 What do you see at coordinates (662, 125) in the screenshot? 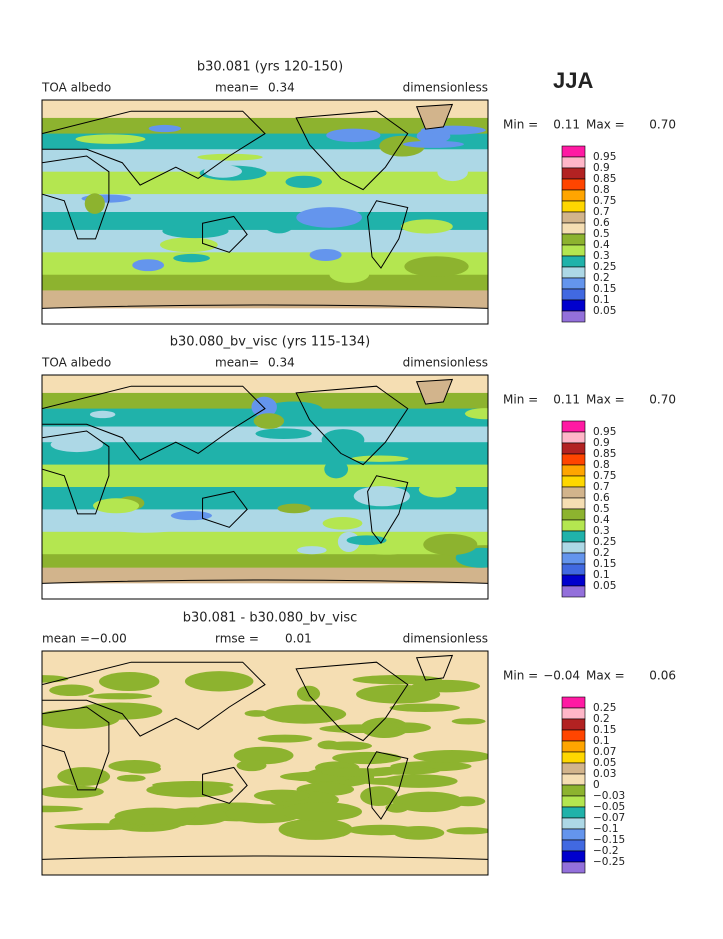
I see `max-value: 0.70` at bounding box center [662, 125].